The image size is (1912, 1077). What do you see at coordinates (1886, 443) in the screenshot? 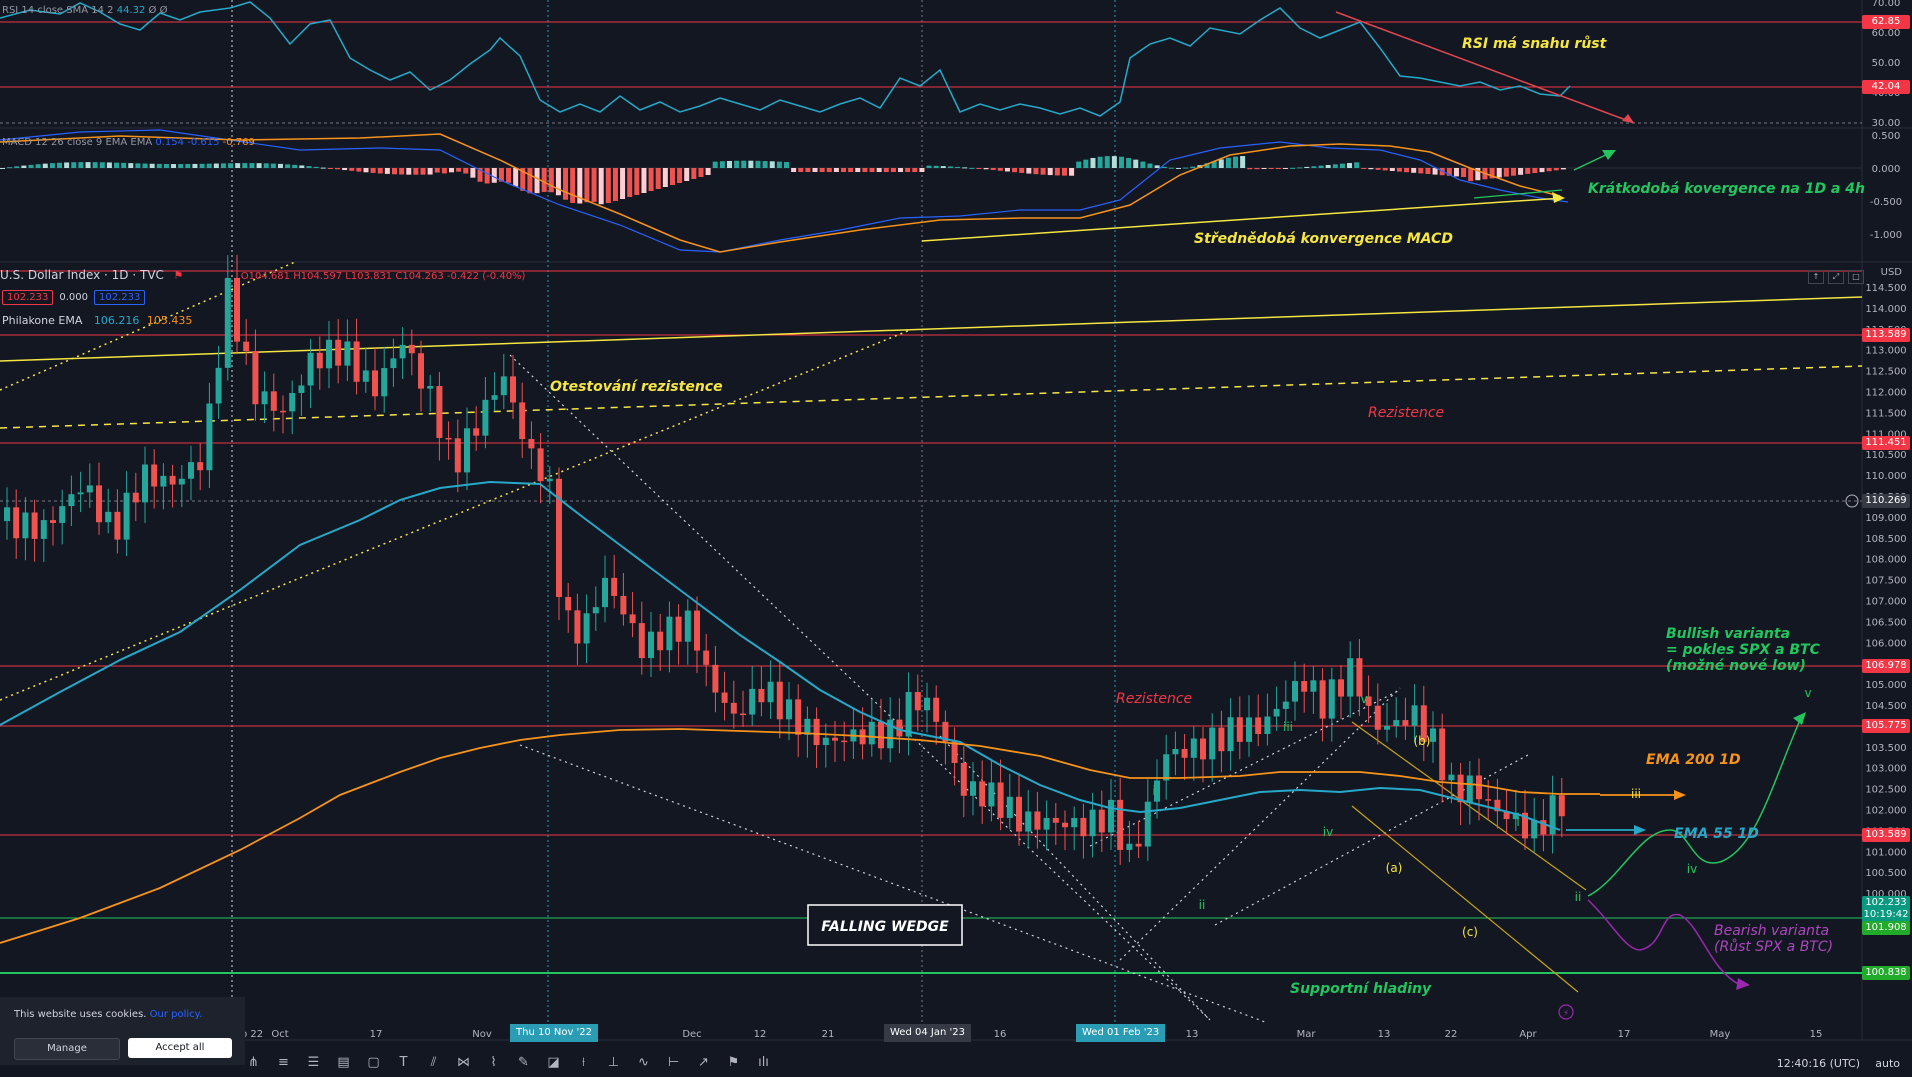
I see `price-tag: 111.451` at bounding box center [1886, 443].